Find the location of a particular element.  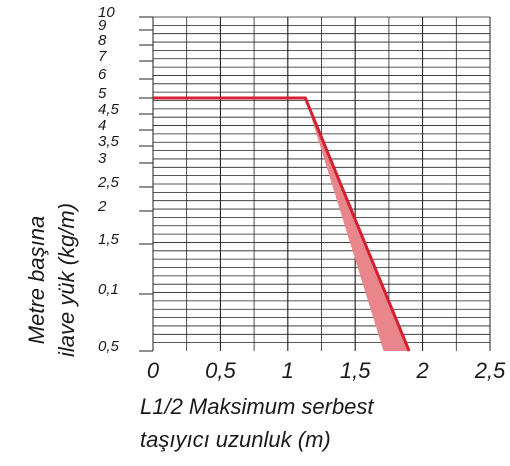

x-tick-label: 2 is located at coordinates (421, 370).